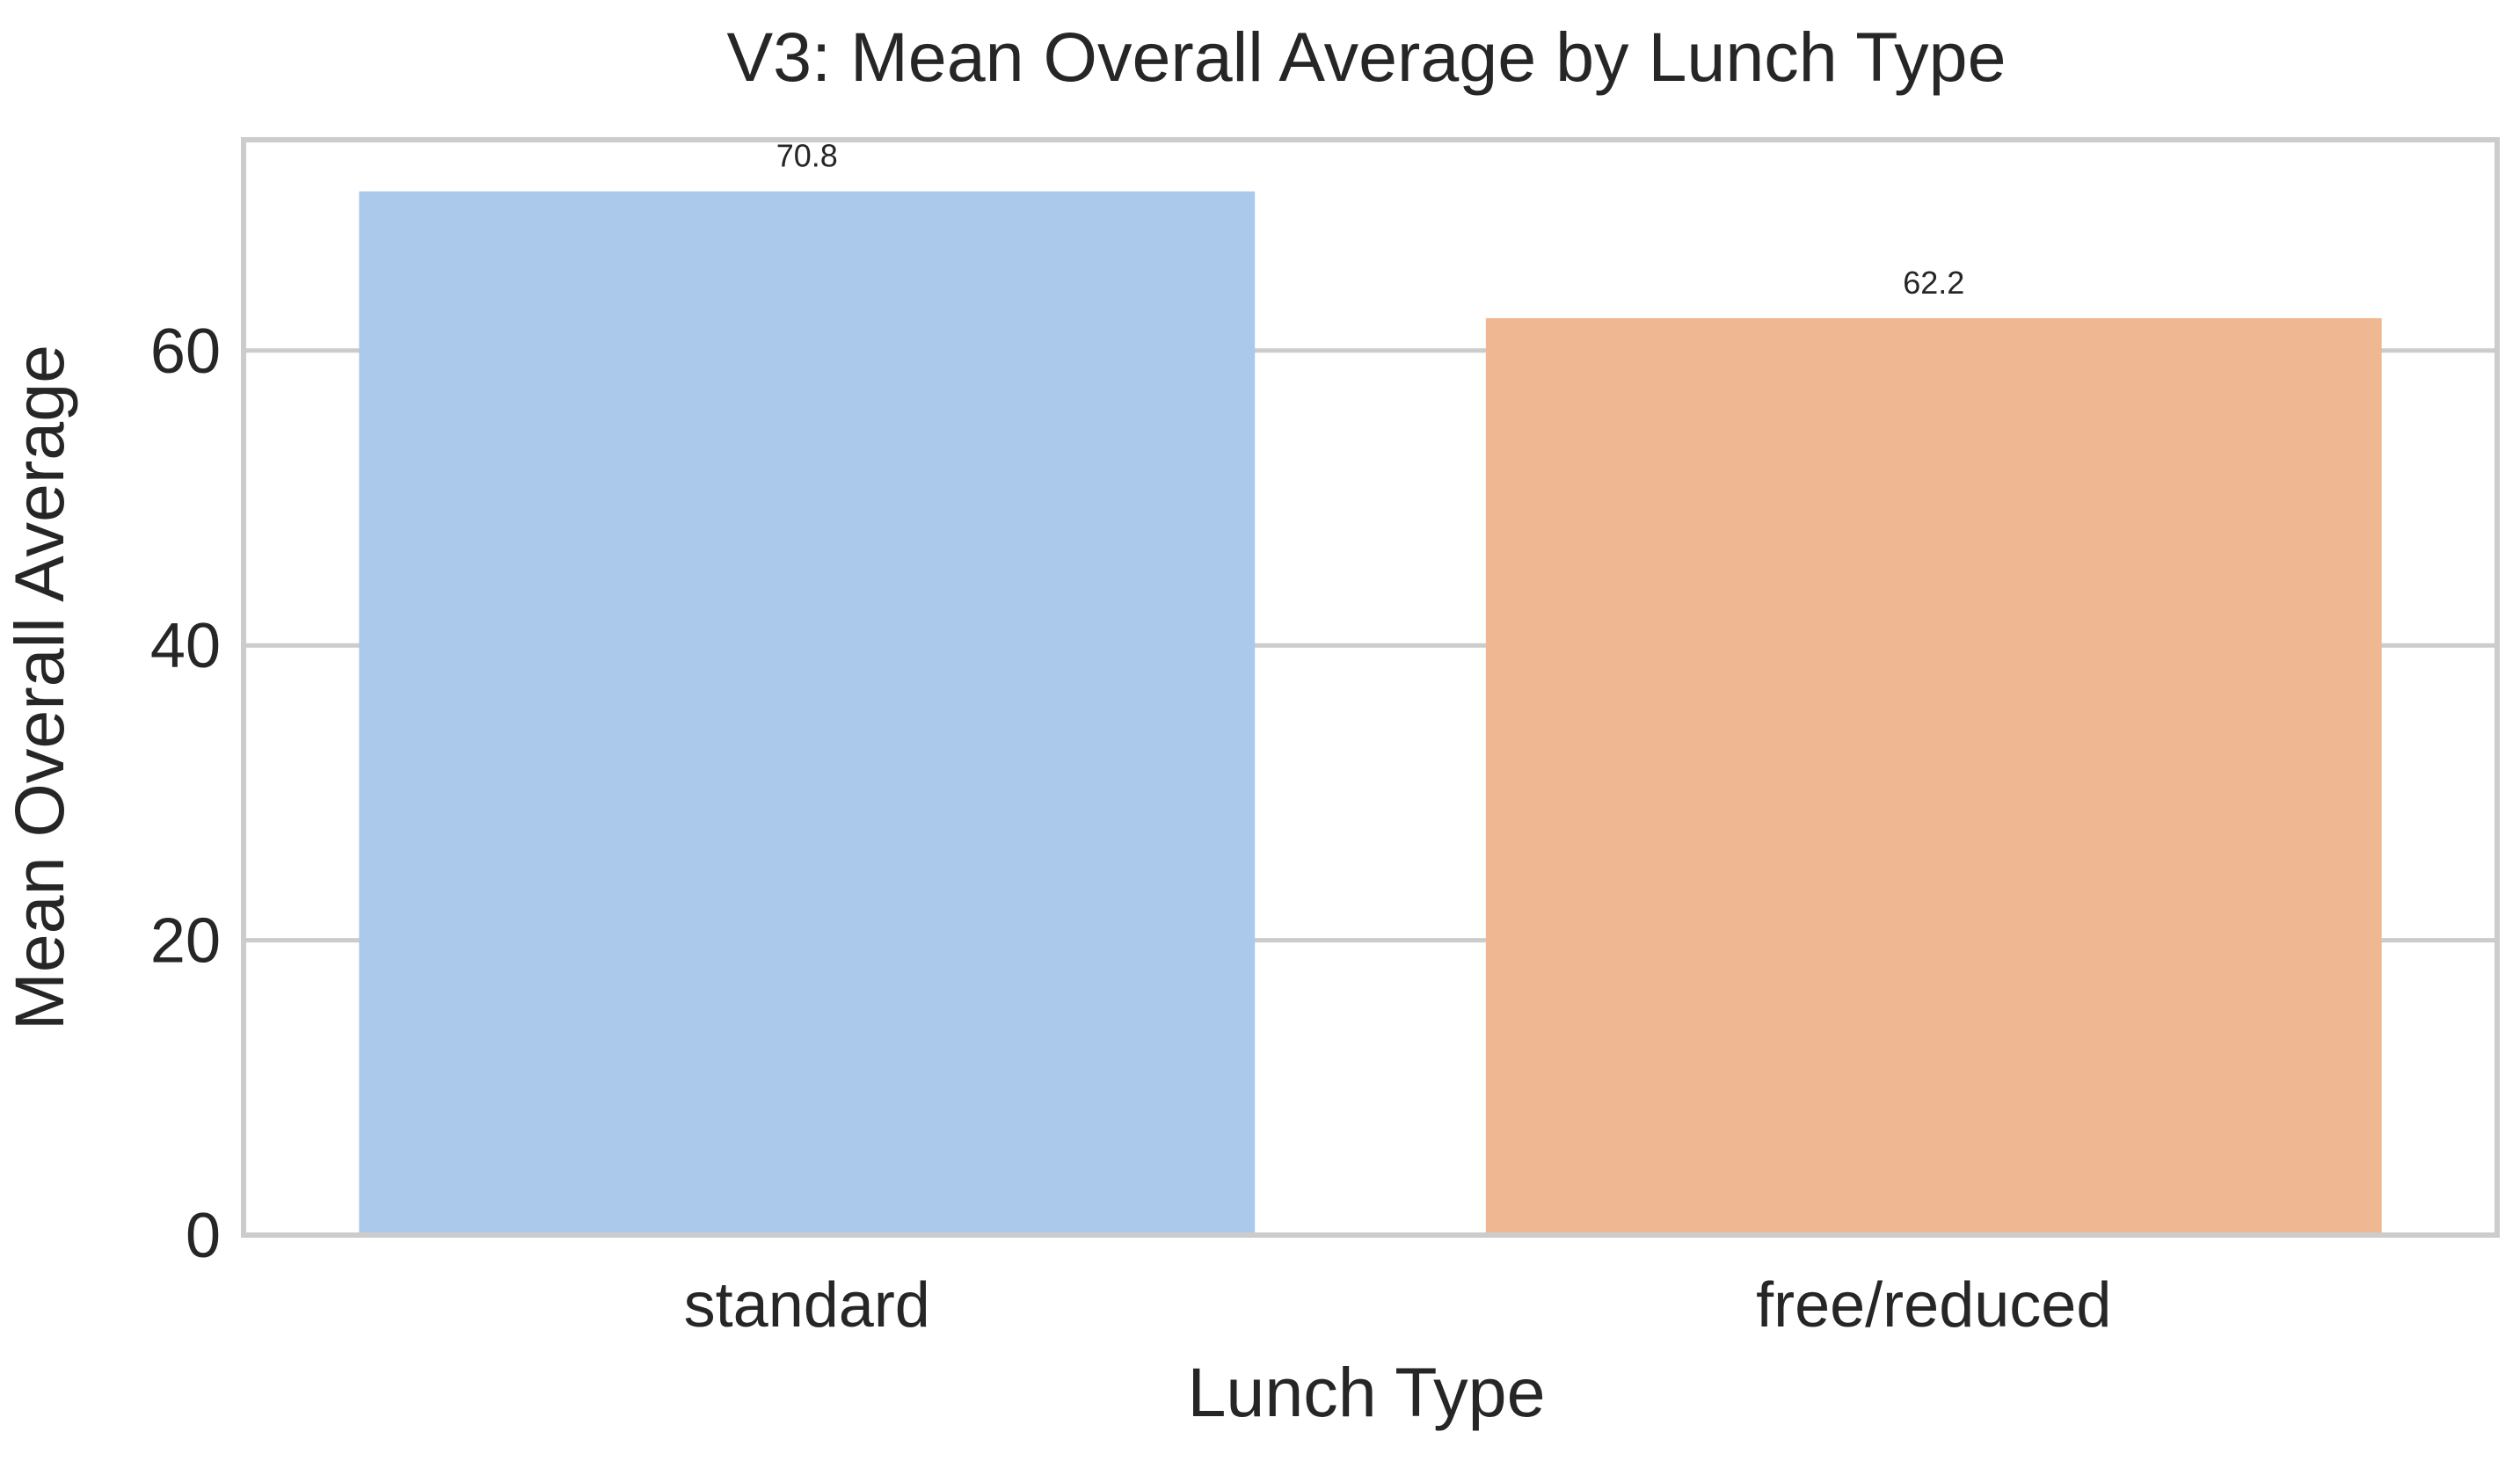  Describe the element at coordinates (185, 646) in the screenshot. I see `y-tick-label: 40` at that location.